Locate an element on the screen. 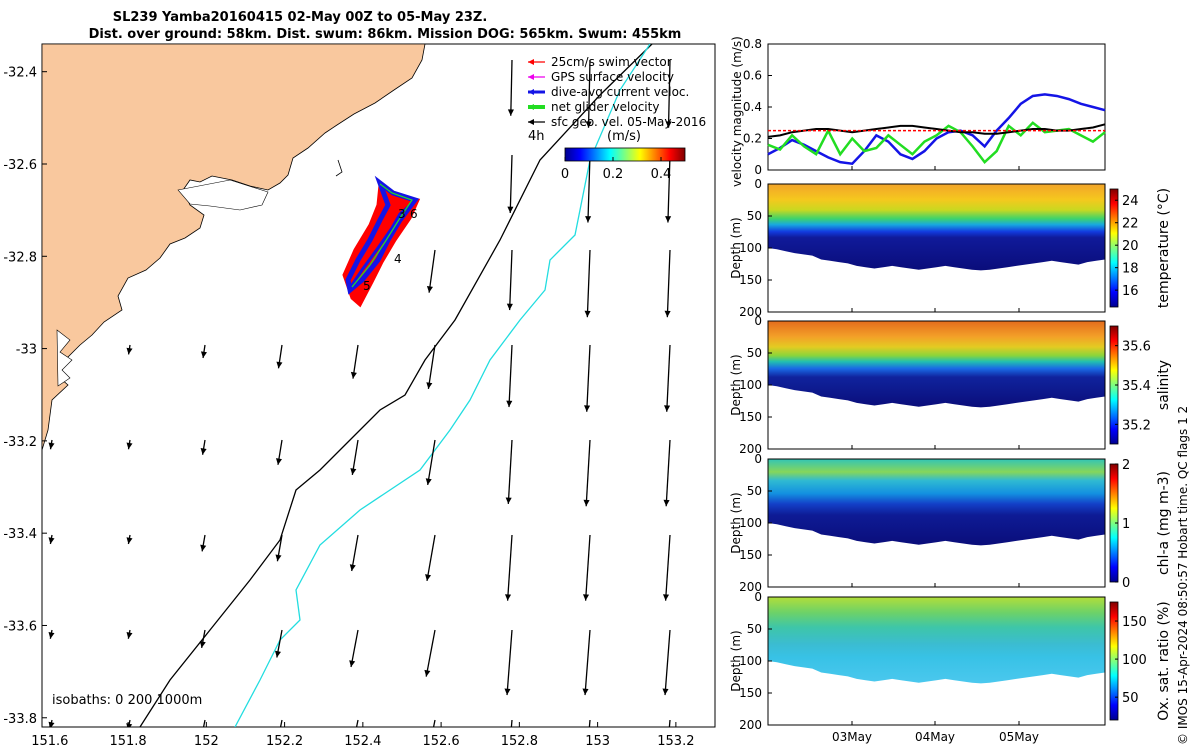 Image resolution: width=1200 pixels, height=750 pixels. legend-entry: GPS surface velocity is located at coordinates (601, 77).